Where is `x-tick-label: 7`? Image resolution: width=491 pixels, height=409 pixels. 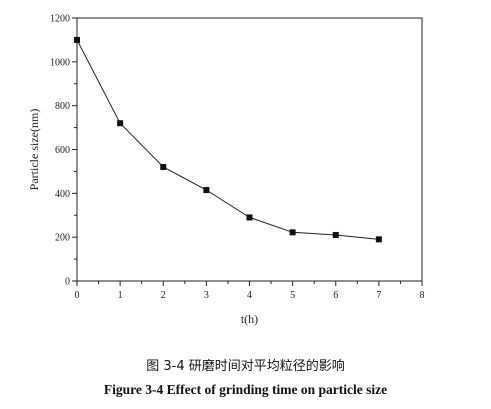
x-tick-label: 7 is located at coordinates (378, 295).